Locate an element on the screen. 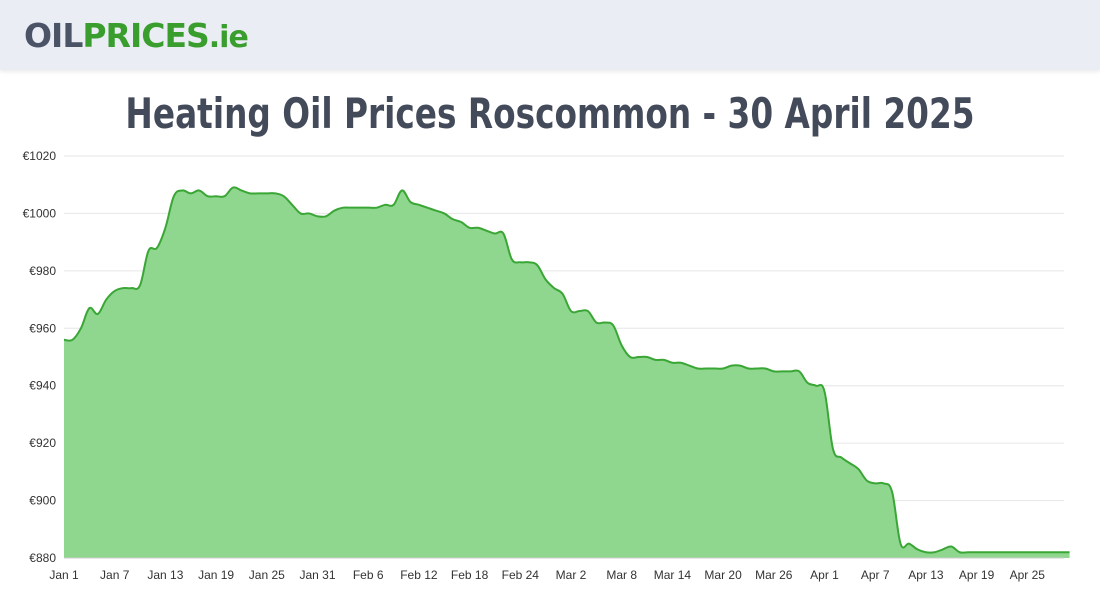 Image resolution: width=1100 pixels, height=600 pixels. x-tick-label: Apr 19 is located at coordinates (977, 575).